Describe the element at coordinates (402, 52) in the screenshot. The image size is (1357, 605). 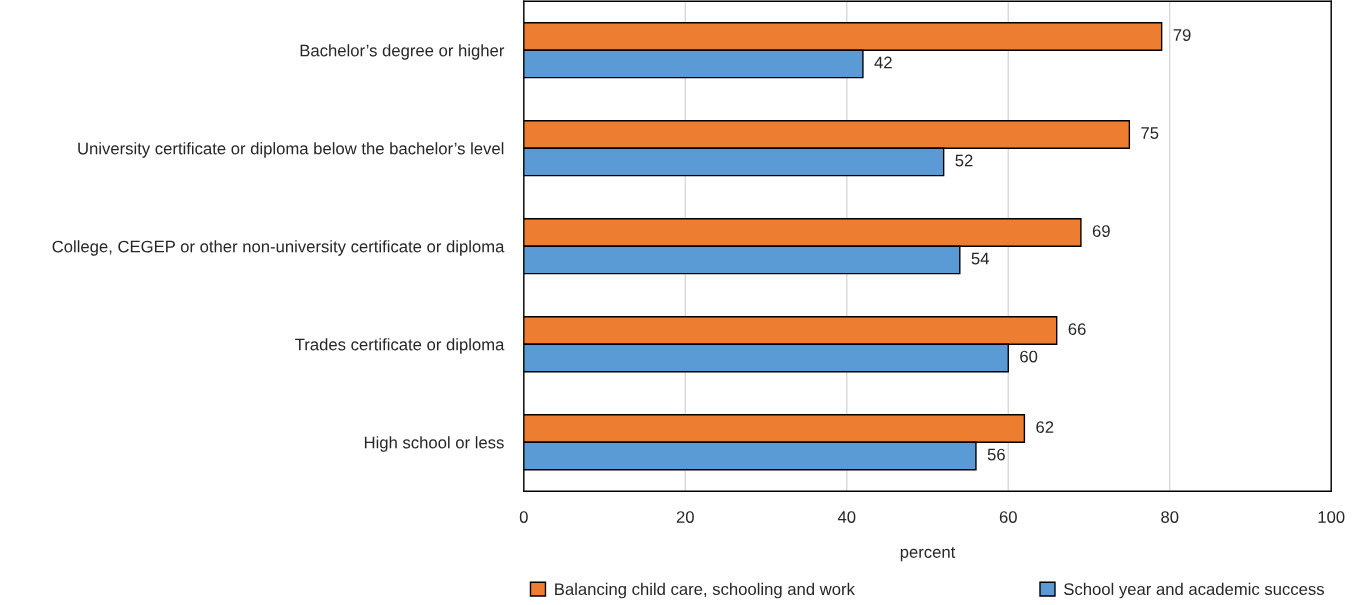
I see `y-tick-label: Bachelor’s degree or higher` at that location.